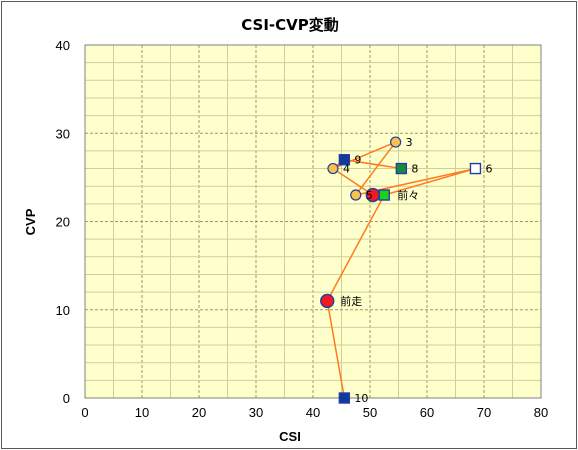 This screenshot has height=450, width=578. Describe the element at coordinates (357, 160) in the screenshot. I see `point-label: 9` at that location.